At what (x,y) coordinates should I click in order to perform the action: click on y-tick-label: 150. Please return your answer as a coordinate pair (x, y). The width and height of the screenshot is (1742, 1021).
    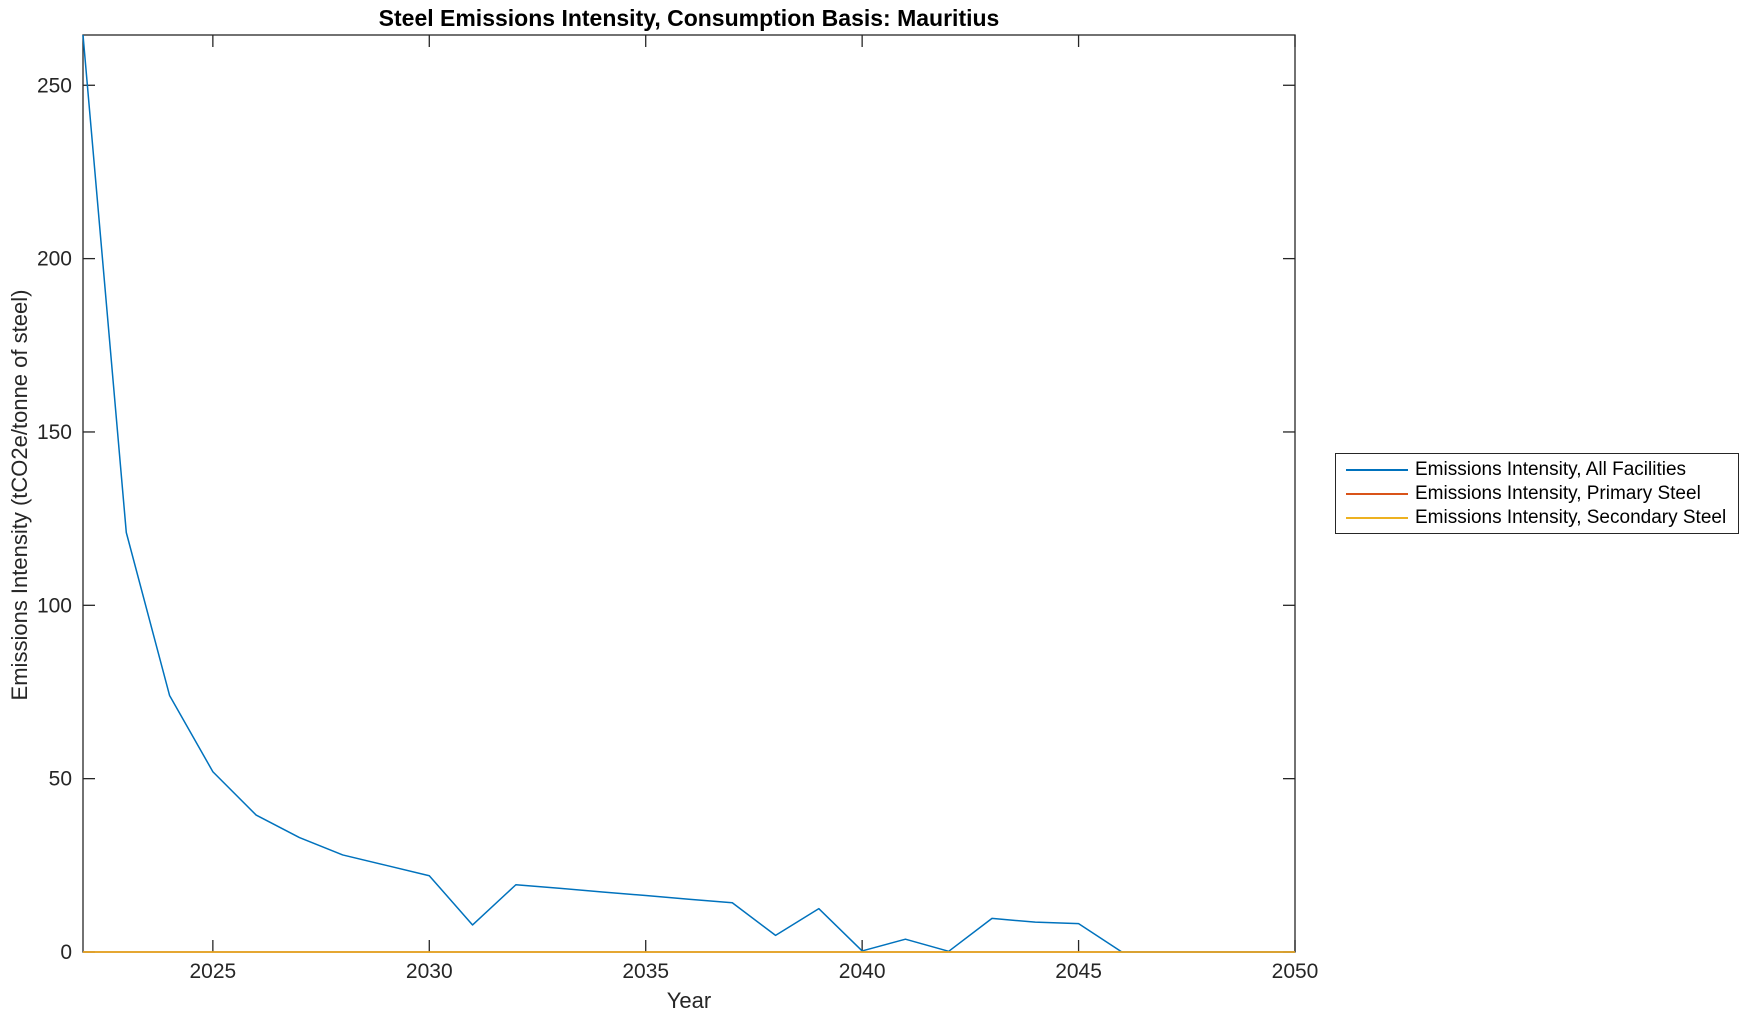
    Looking at the image, I should click on (54, 432).